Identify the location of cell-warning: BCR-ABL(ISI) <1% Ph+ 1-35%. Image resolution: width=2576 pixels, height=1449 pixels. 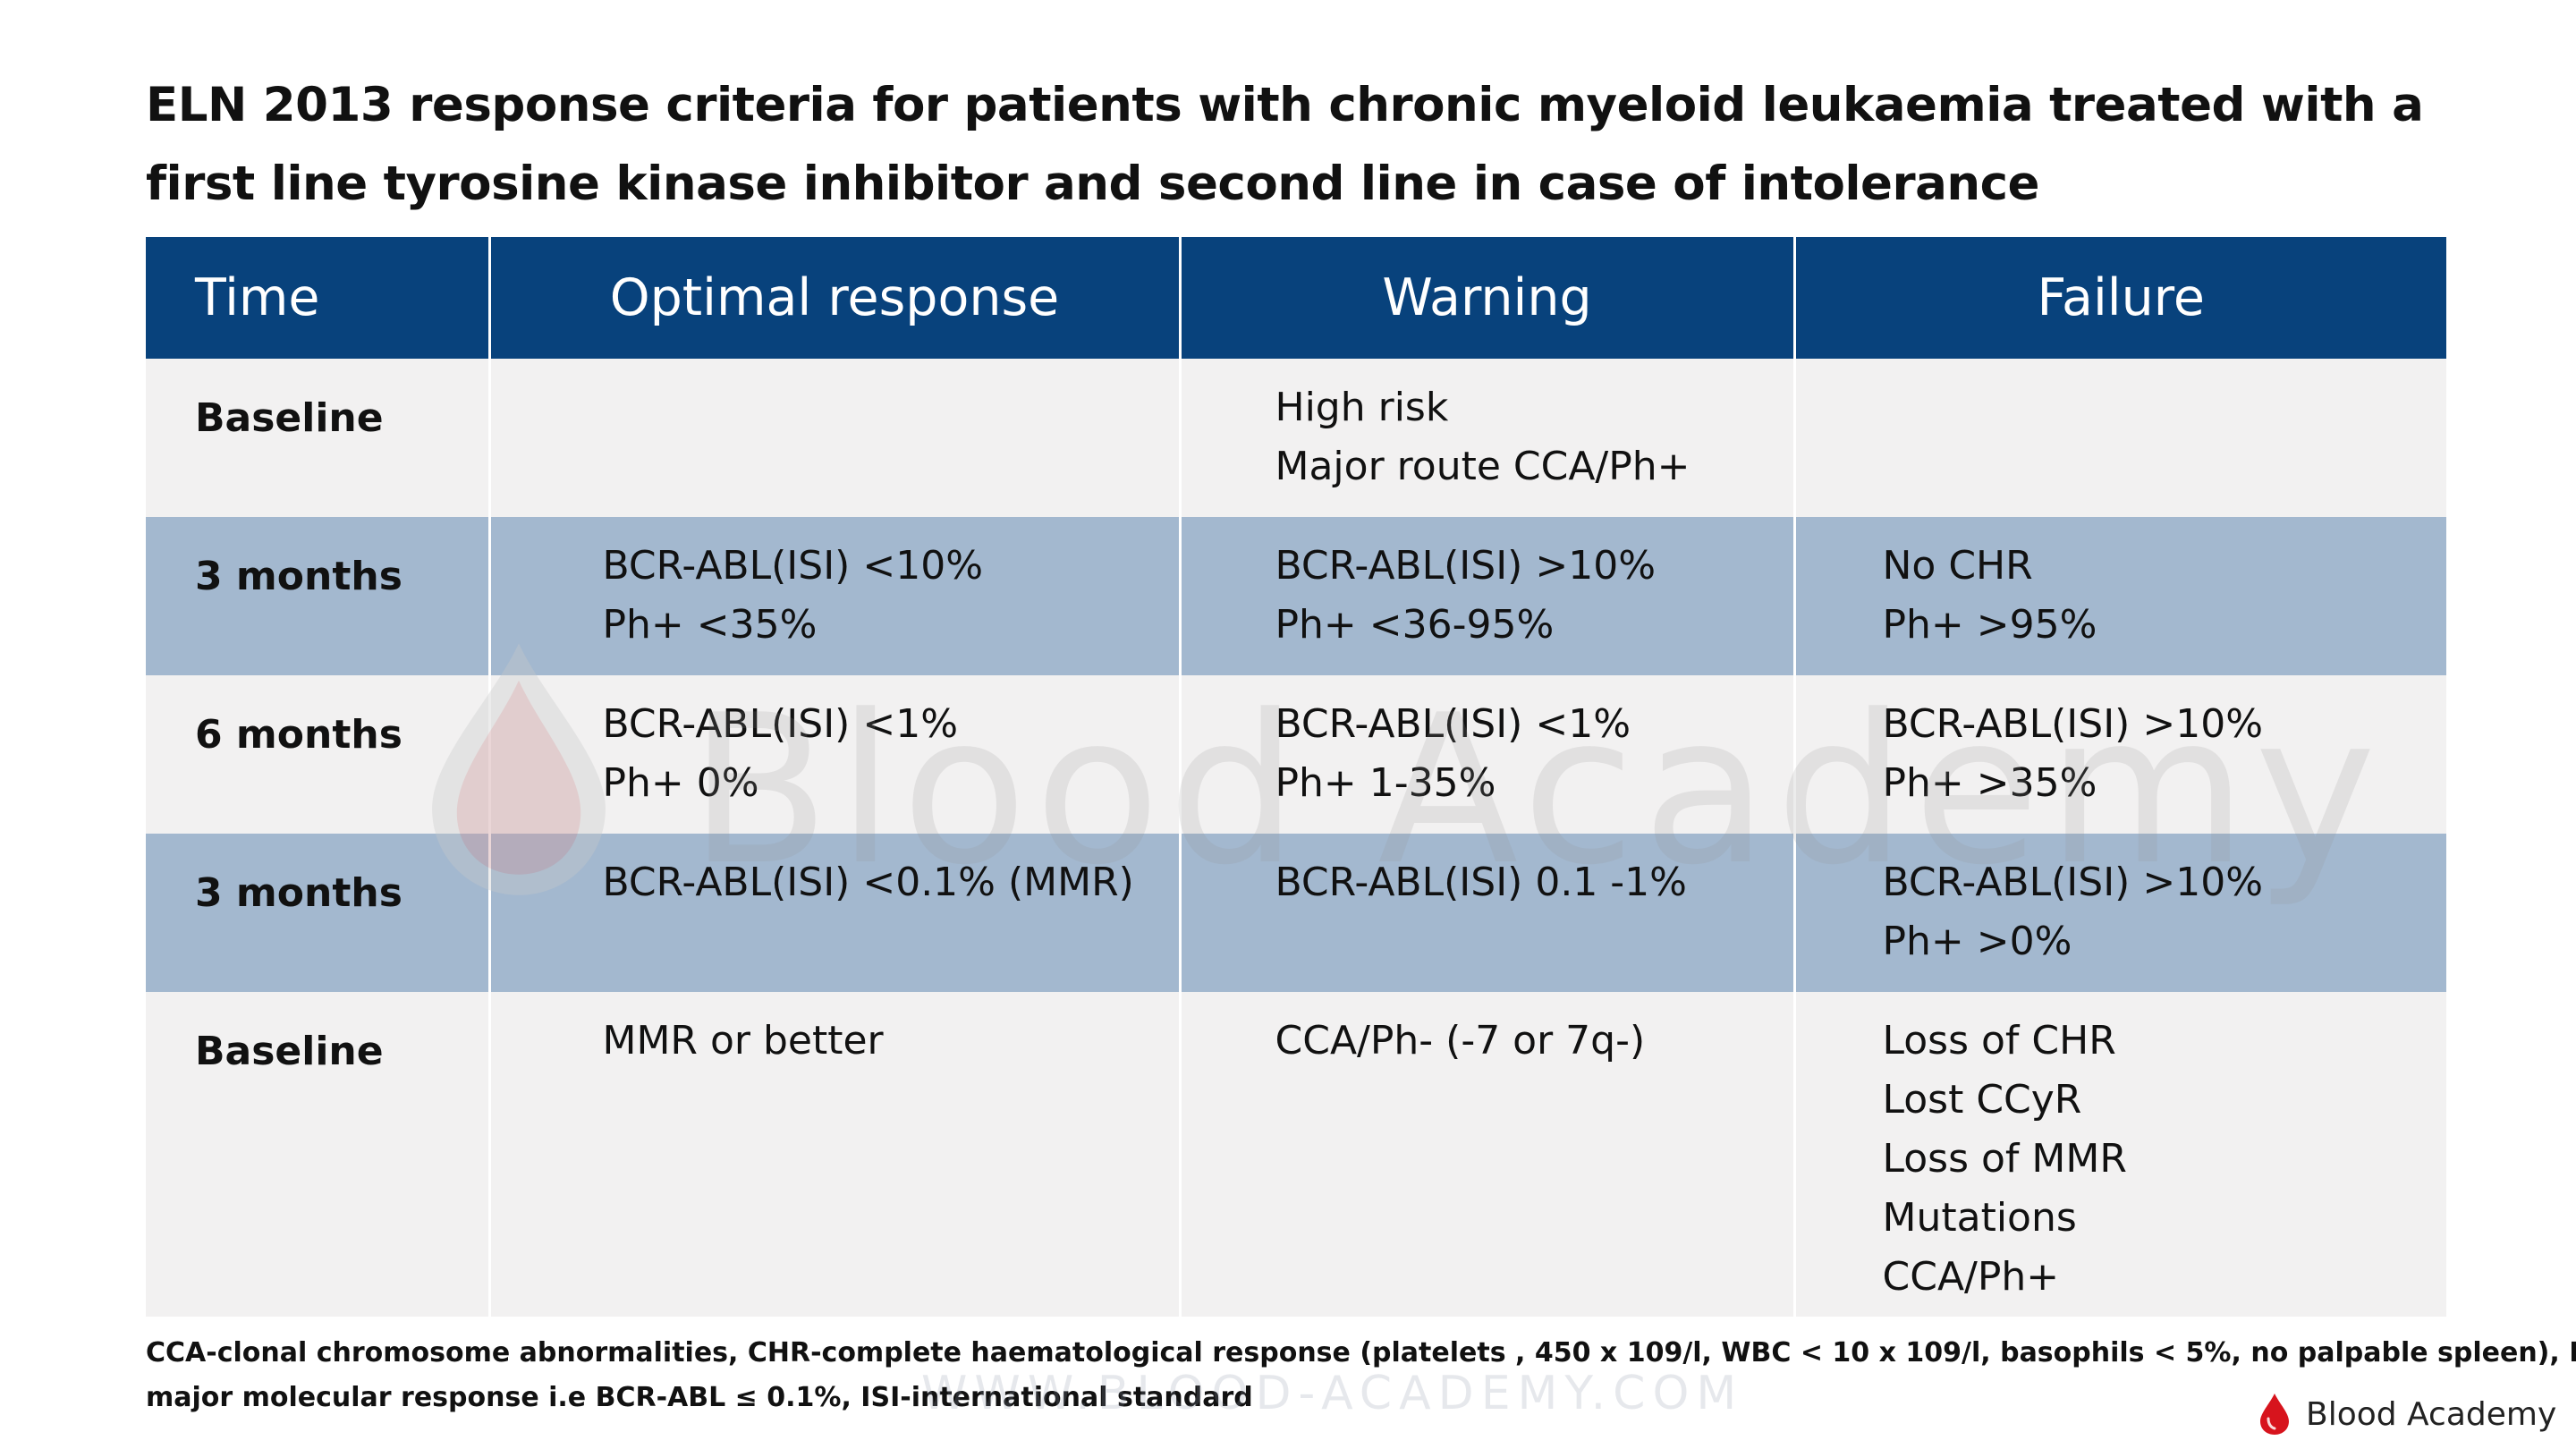
(1487, 754).